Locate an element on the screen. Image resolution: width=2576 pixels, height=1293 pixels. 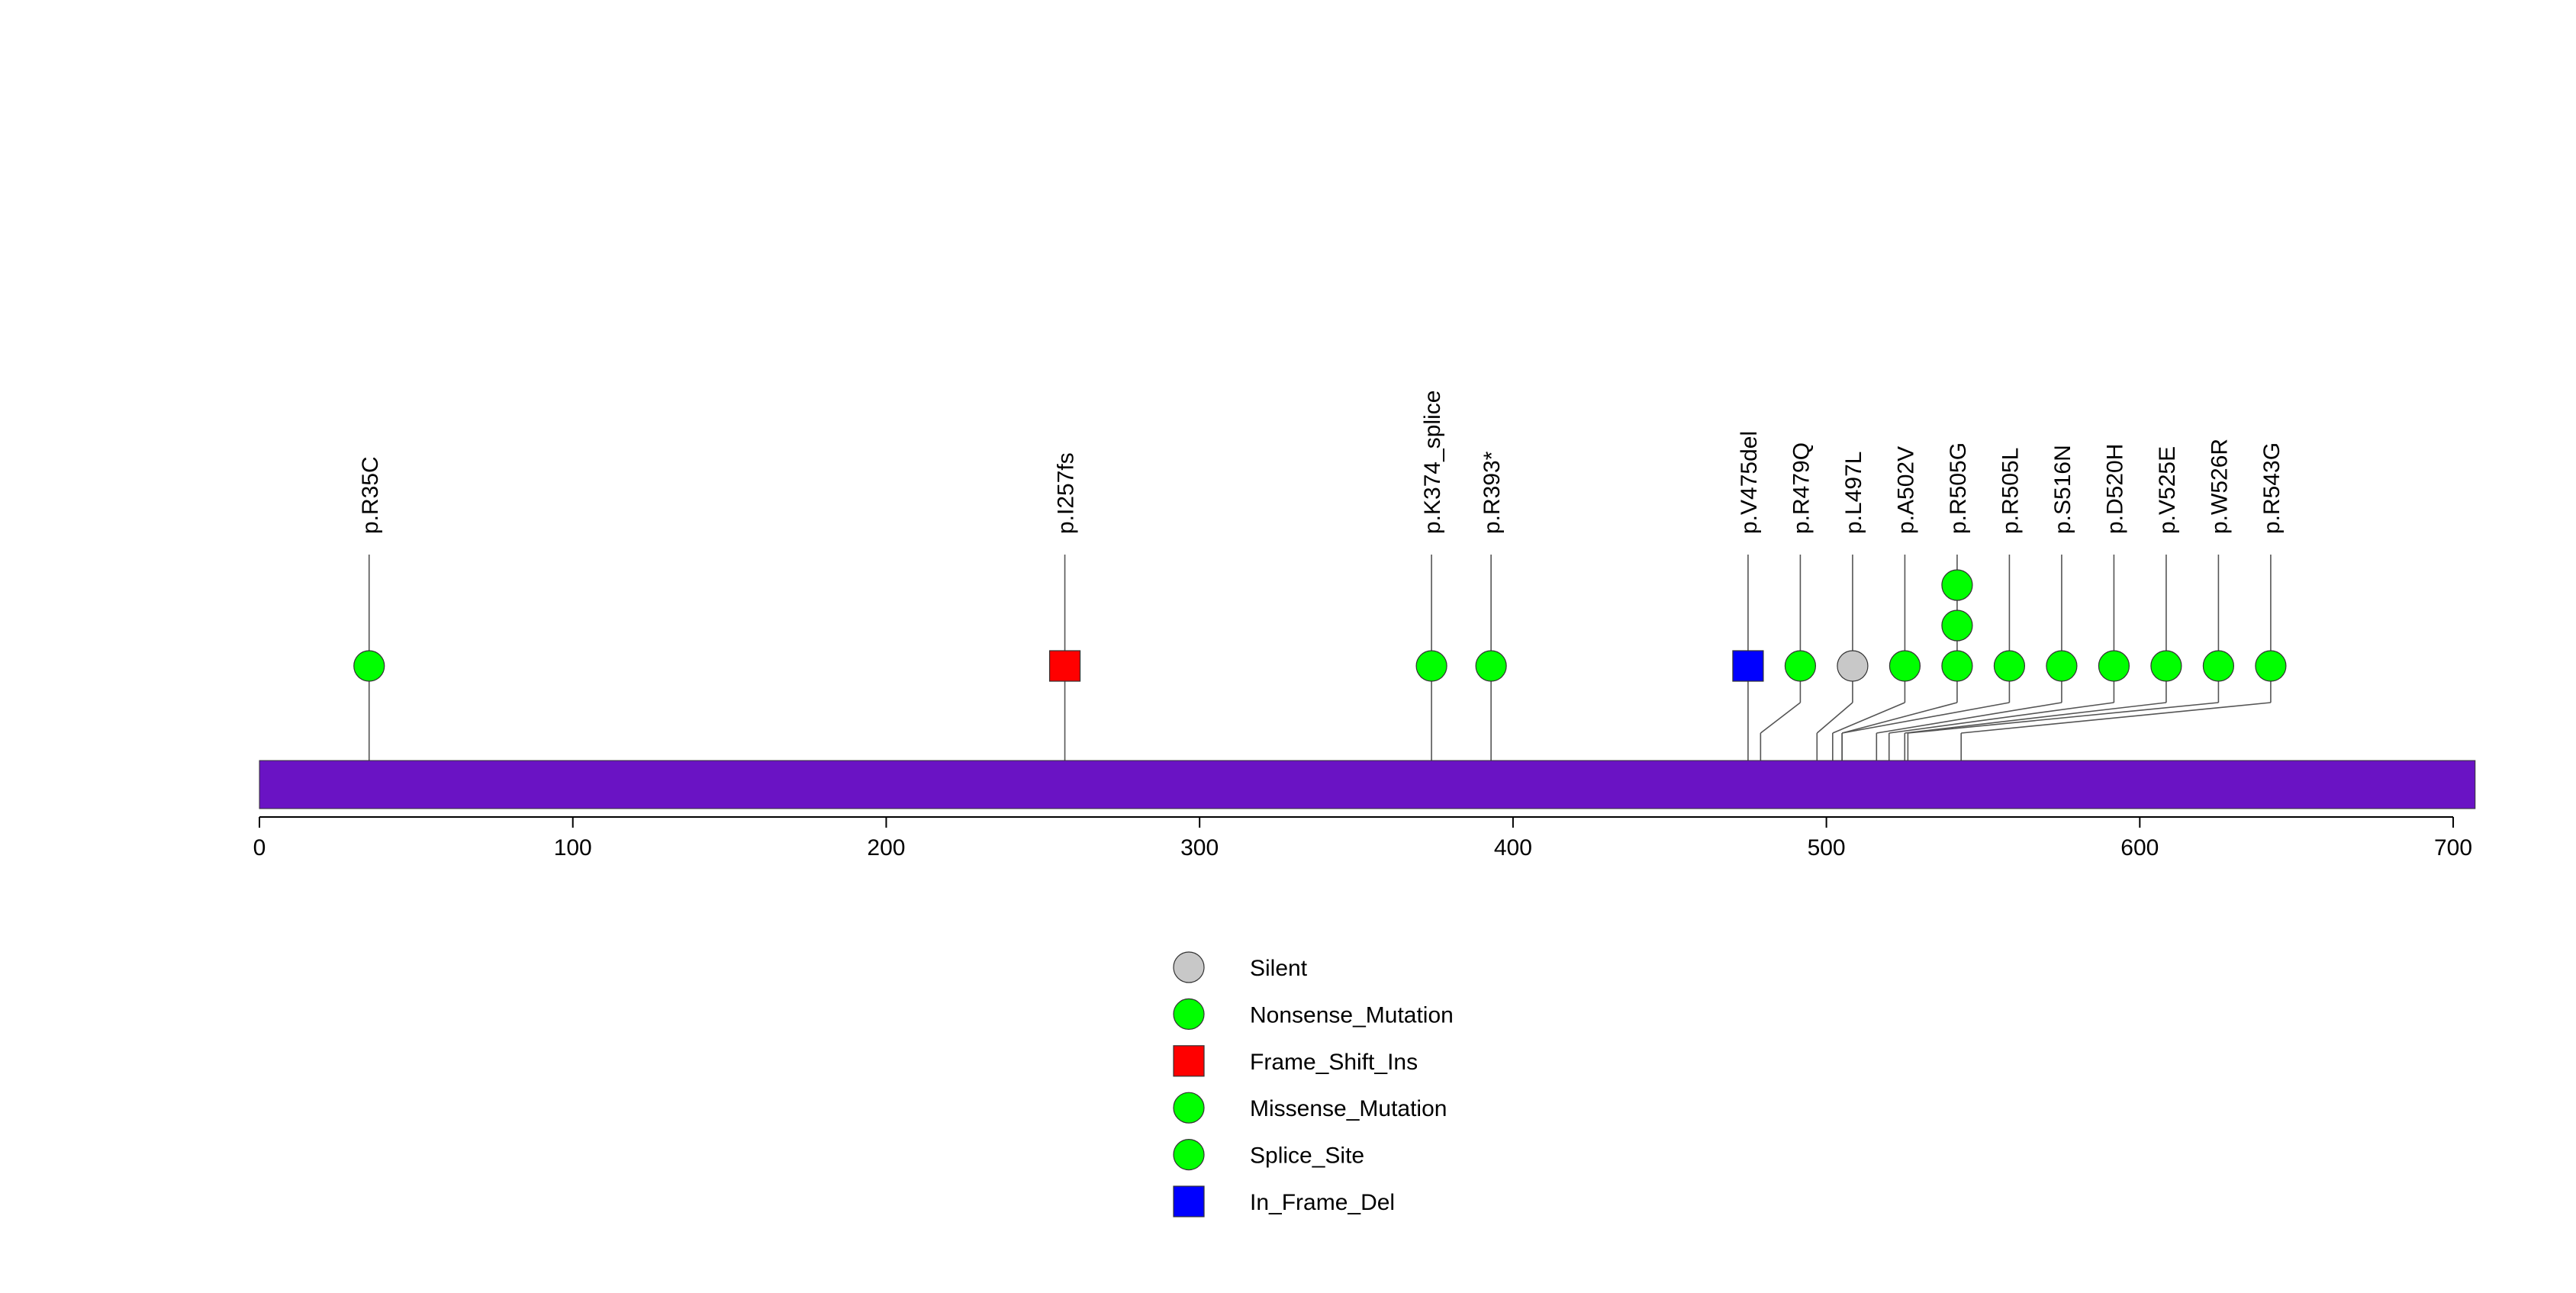
legend-label: In_Frame_Del is located at coordinates (1322, 1202).